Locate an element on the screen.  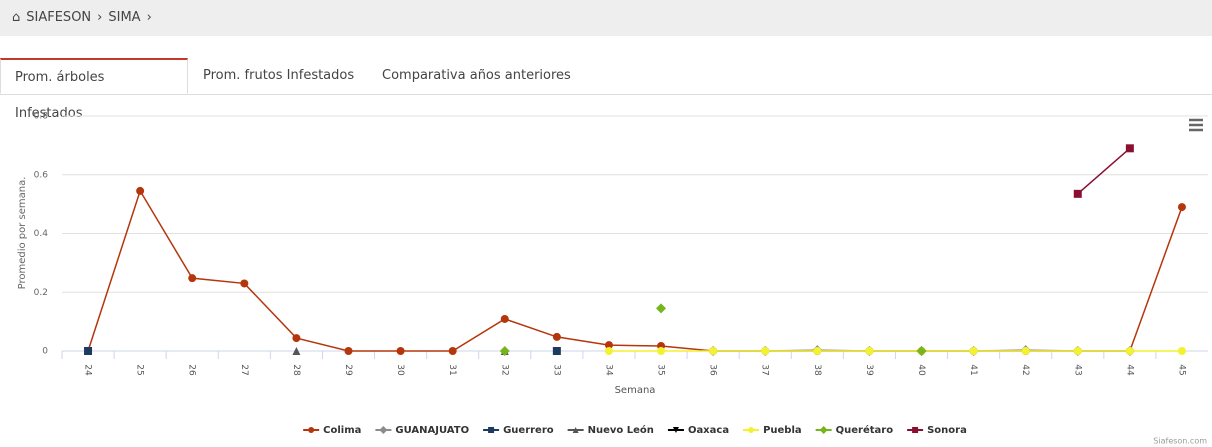
legend-label: Querétaro is located at coordinates (865, 430).